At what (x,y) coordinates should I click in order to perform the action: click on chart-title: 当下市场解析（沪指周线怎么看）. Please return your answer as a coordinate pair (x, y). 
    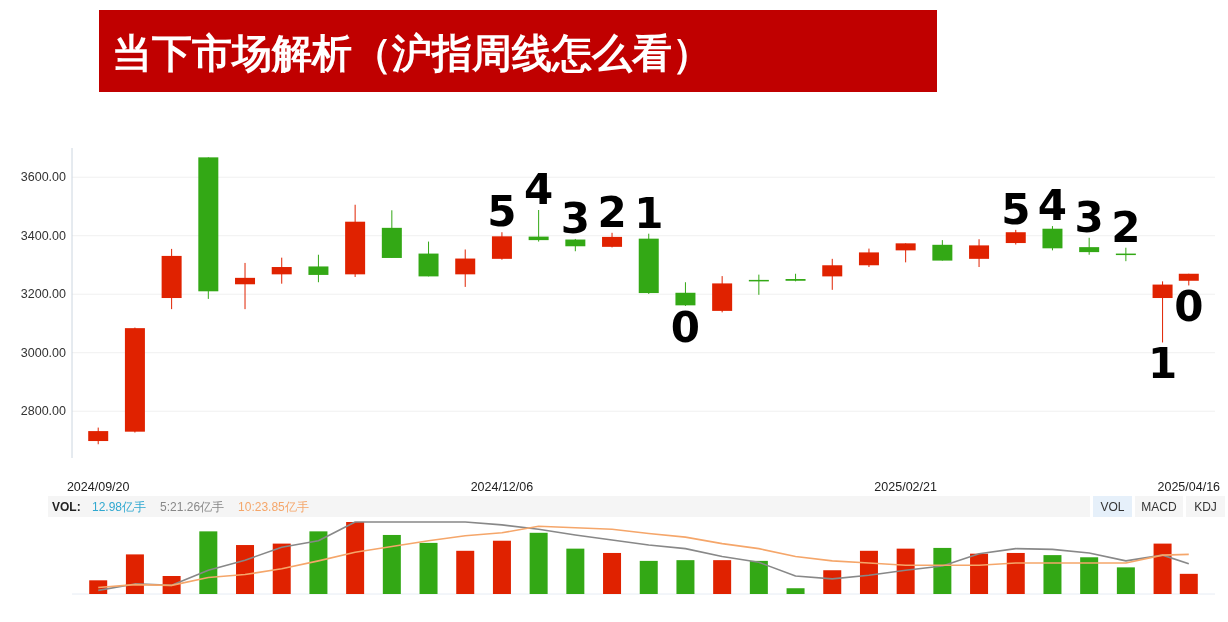
    Looking at the image, I should click on (412, 53).